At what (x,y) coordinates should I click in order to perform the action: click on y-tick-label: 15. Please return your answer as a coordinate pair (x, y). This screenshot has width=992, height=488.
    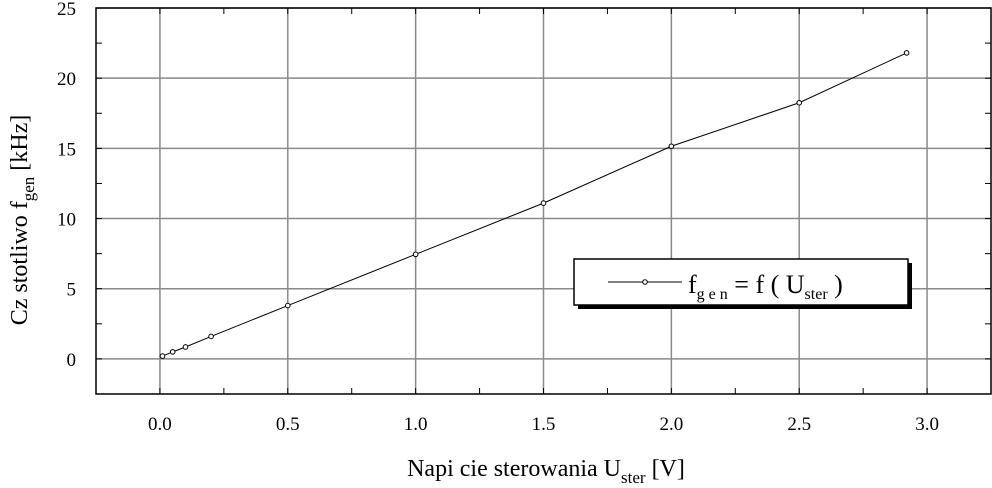
    Looking at the image, I should click on (66, 149).